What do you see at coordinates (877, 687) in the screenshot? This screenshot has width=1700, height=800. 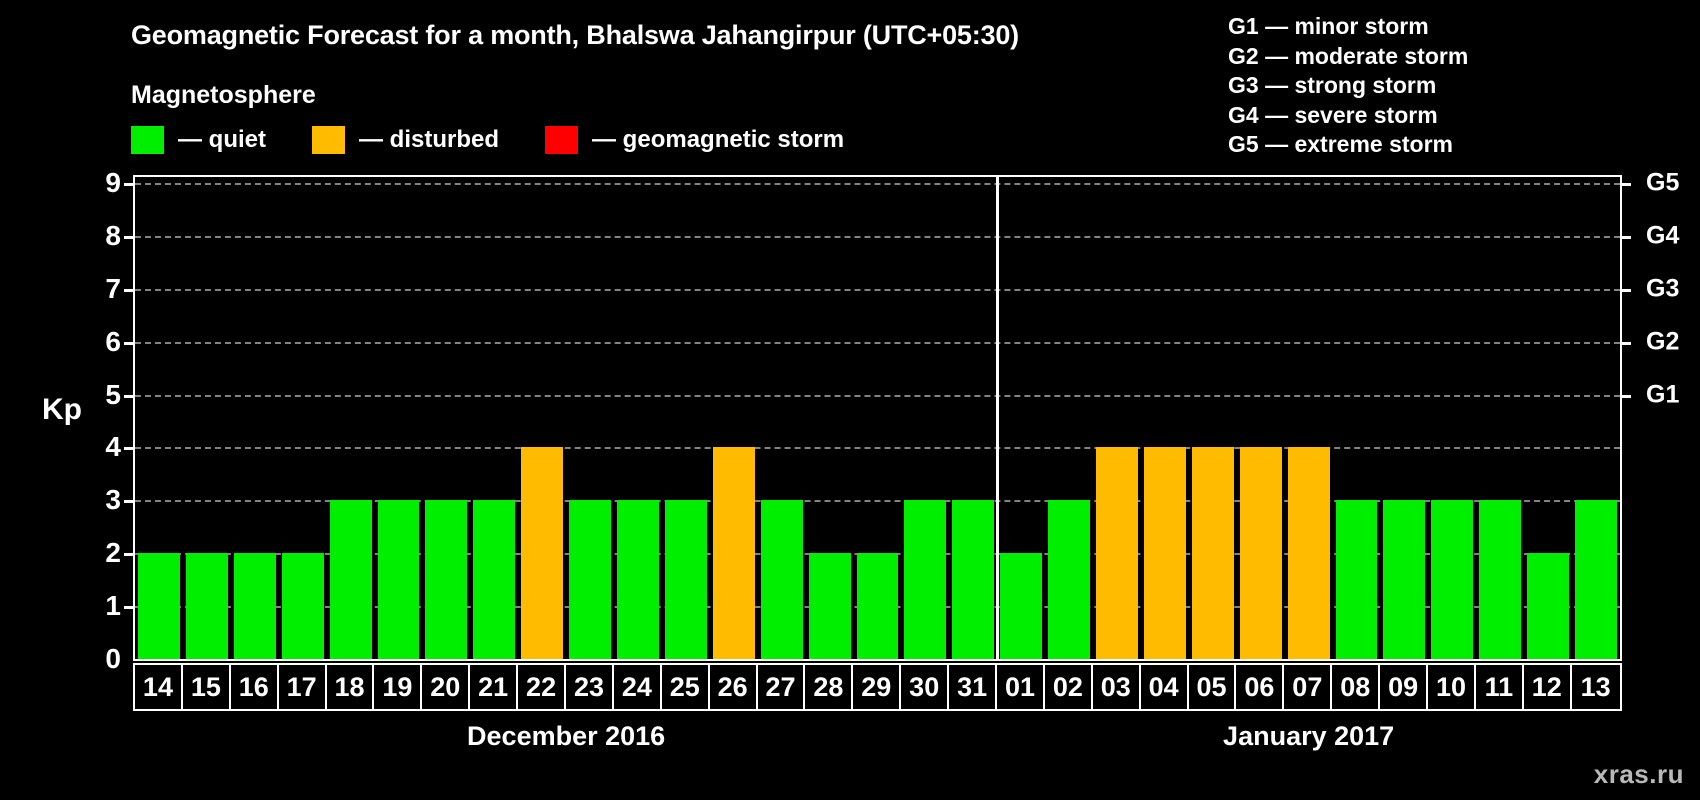 I see `day-label-29: 29` at bounding box center [877, 687].